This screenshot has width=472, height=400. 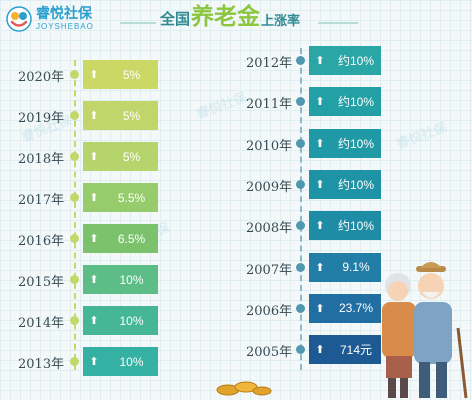 What do you see at coordinates (41, 323) in the screenshot?
I see `year-label: 2014年` at bounding box center [41, 323].